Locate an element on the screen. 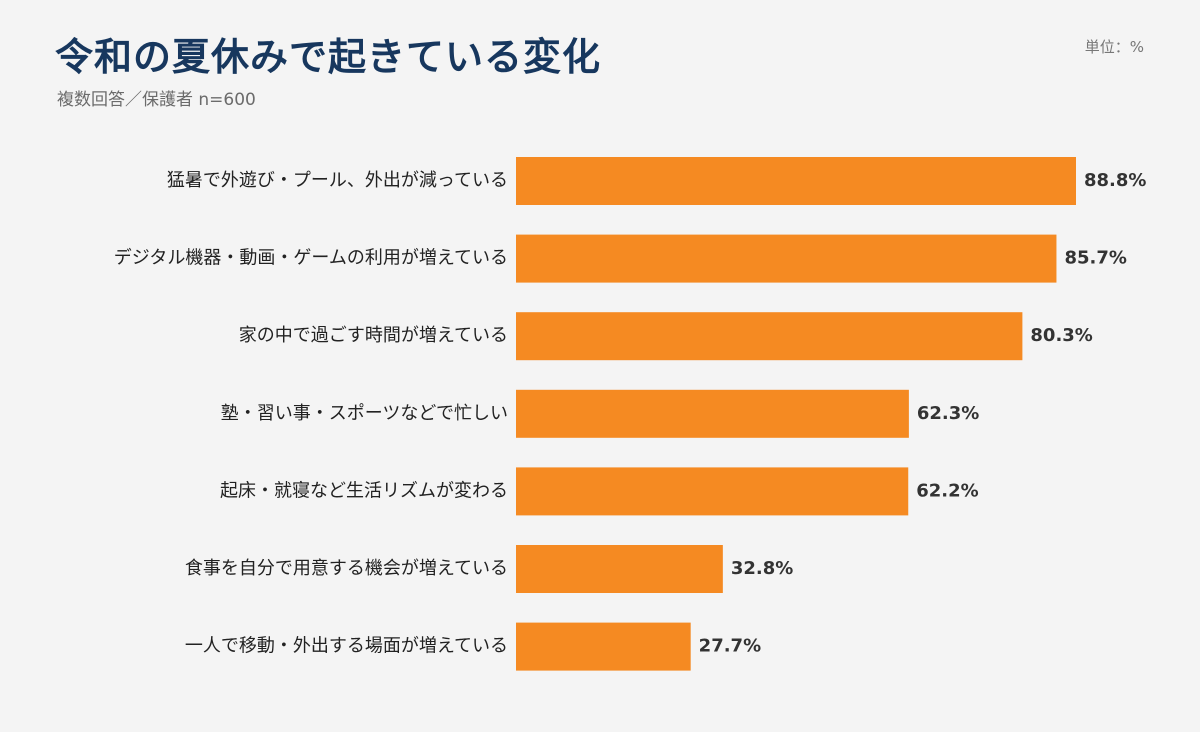  category-label-3: 家の中で過ごす時間が増えている is located at coordinates (373, 335).